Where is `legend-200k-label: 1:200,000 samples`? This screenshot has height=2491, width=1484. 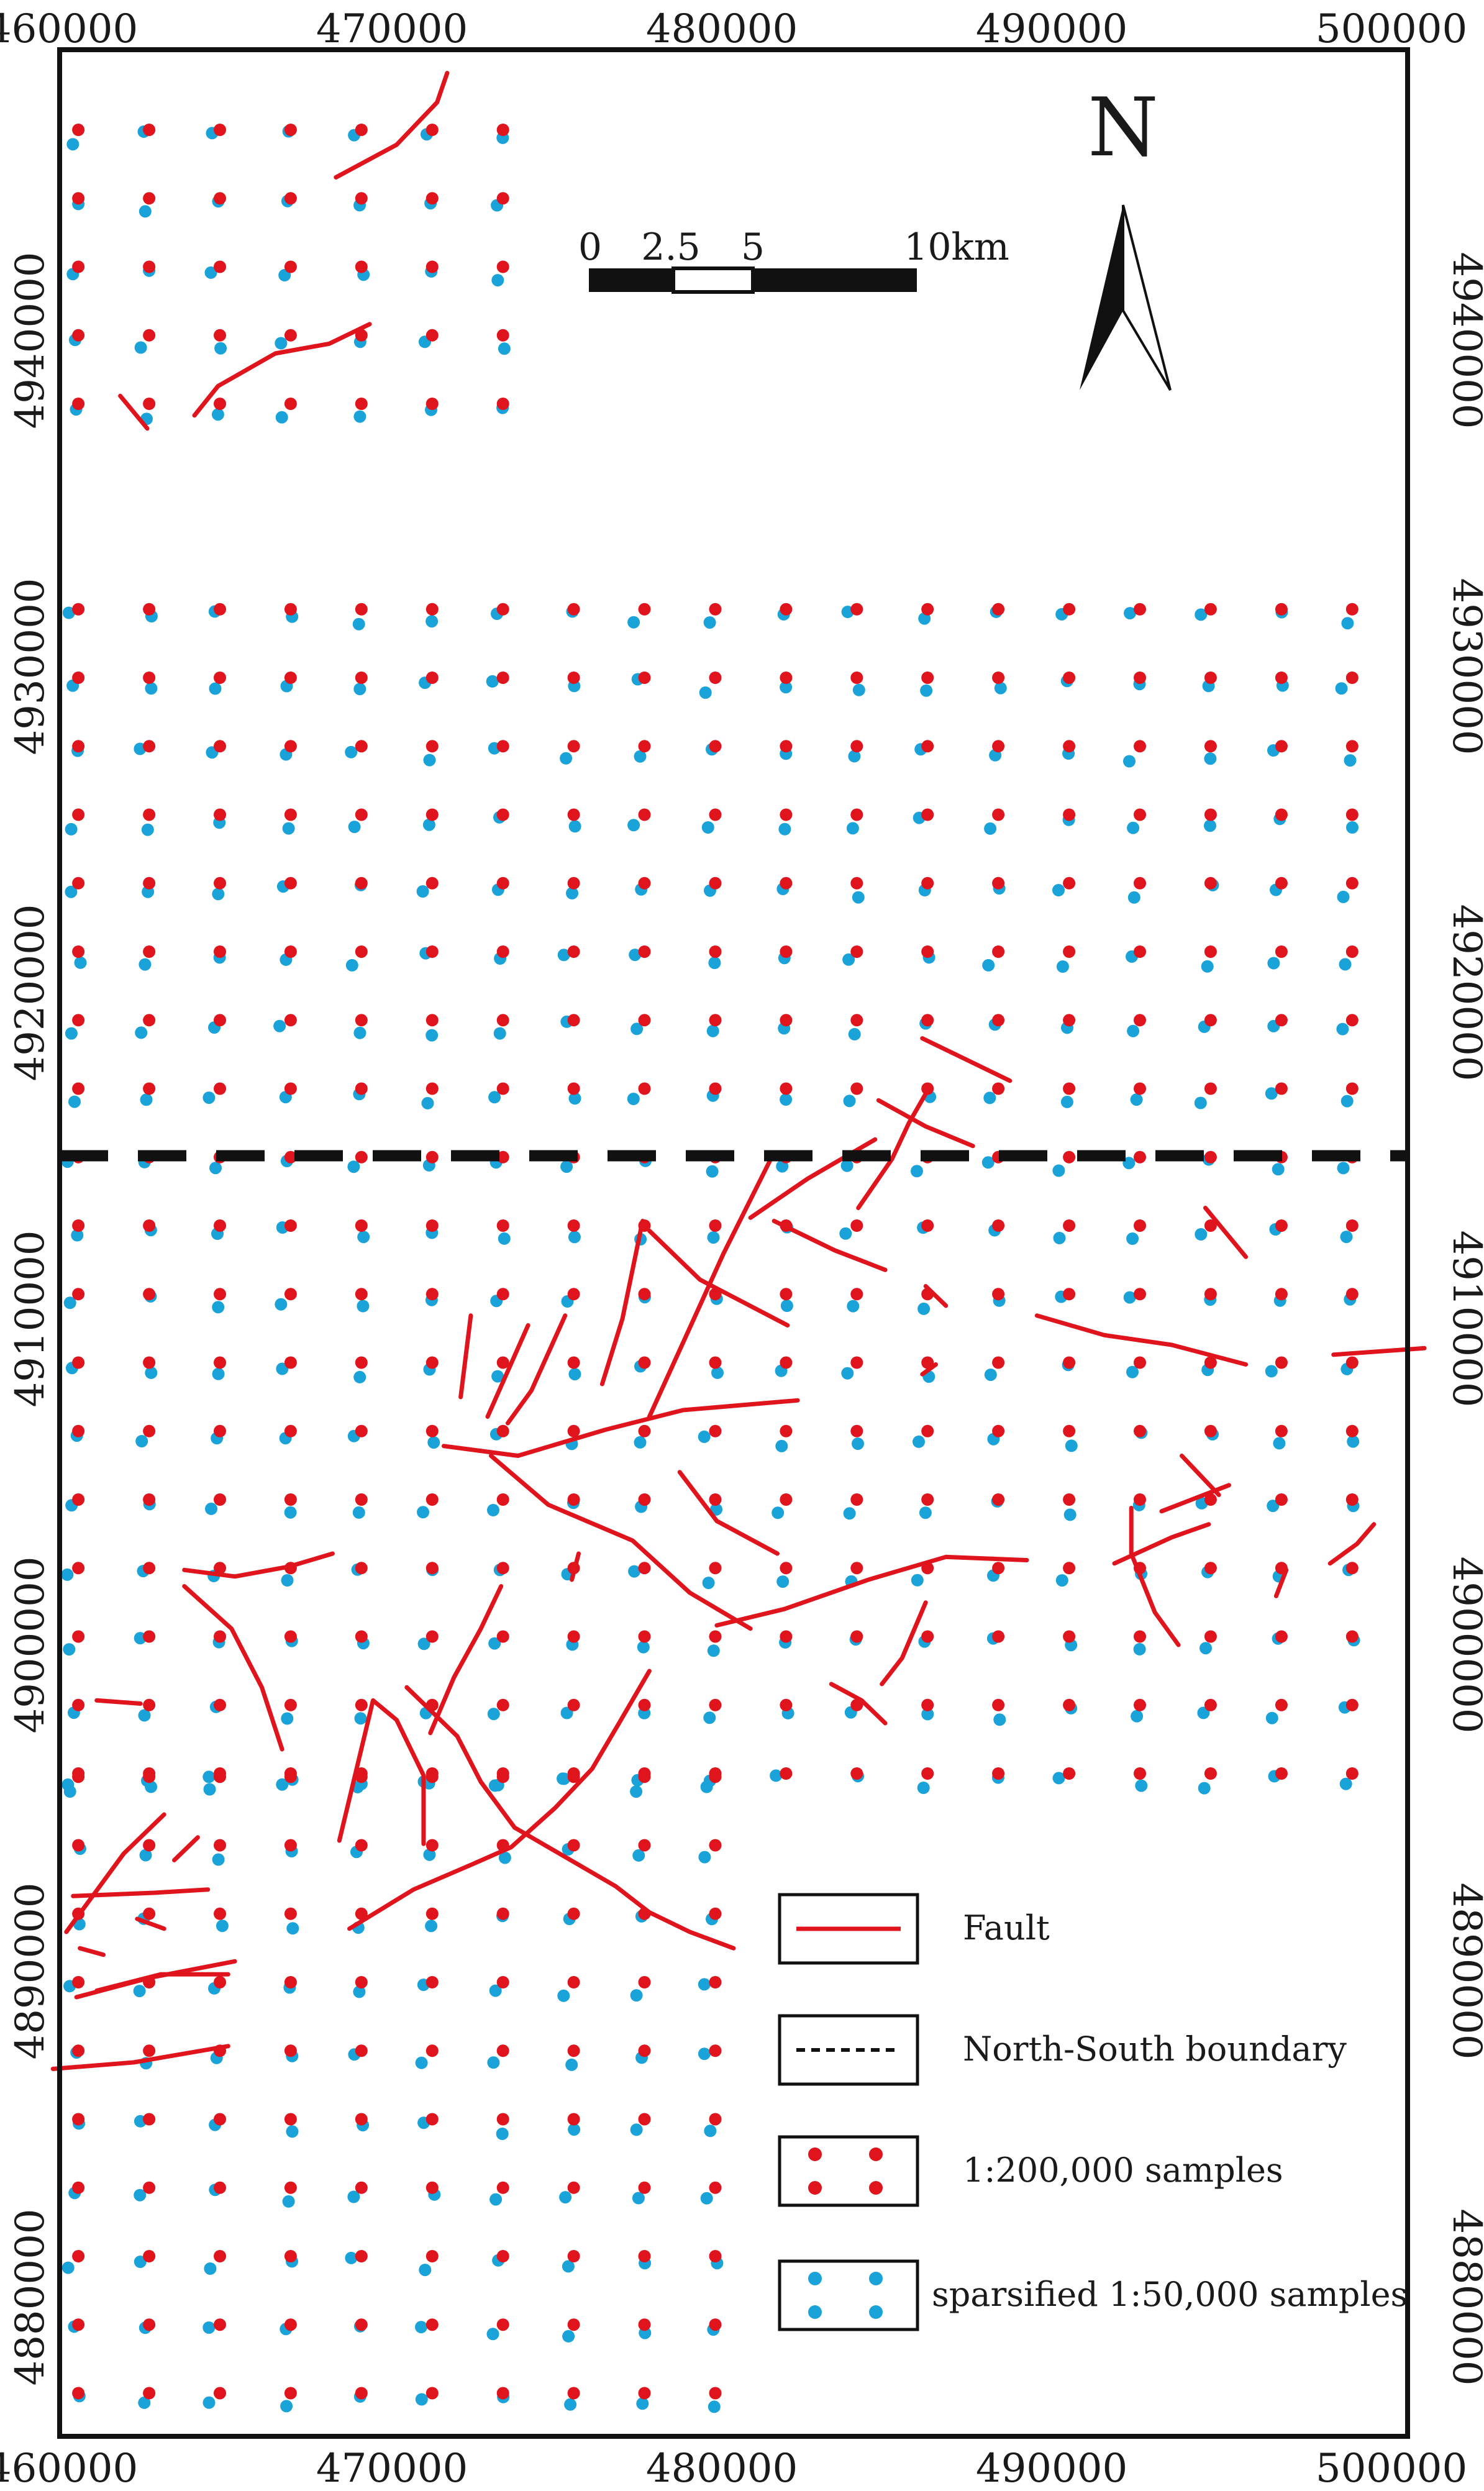 legend-200k-label: 1:200,000 samples is located at coordinates (1123, 2170).